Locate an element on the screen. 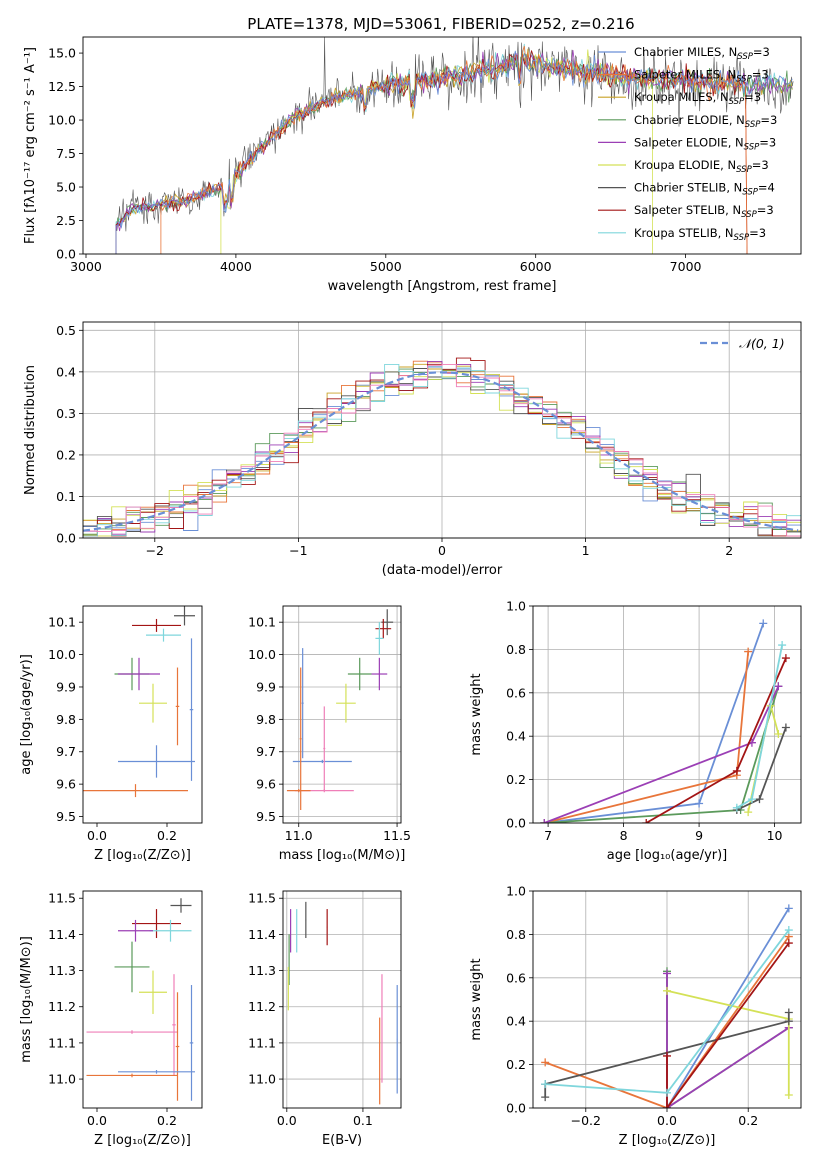  x-tick-label: 0.1 is located at coordinates (363, 1120).